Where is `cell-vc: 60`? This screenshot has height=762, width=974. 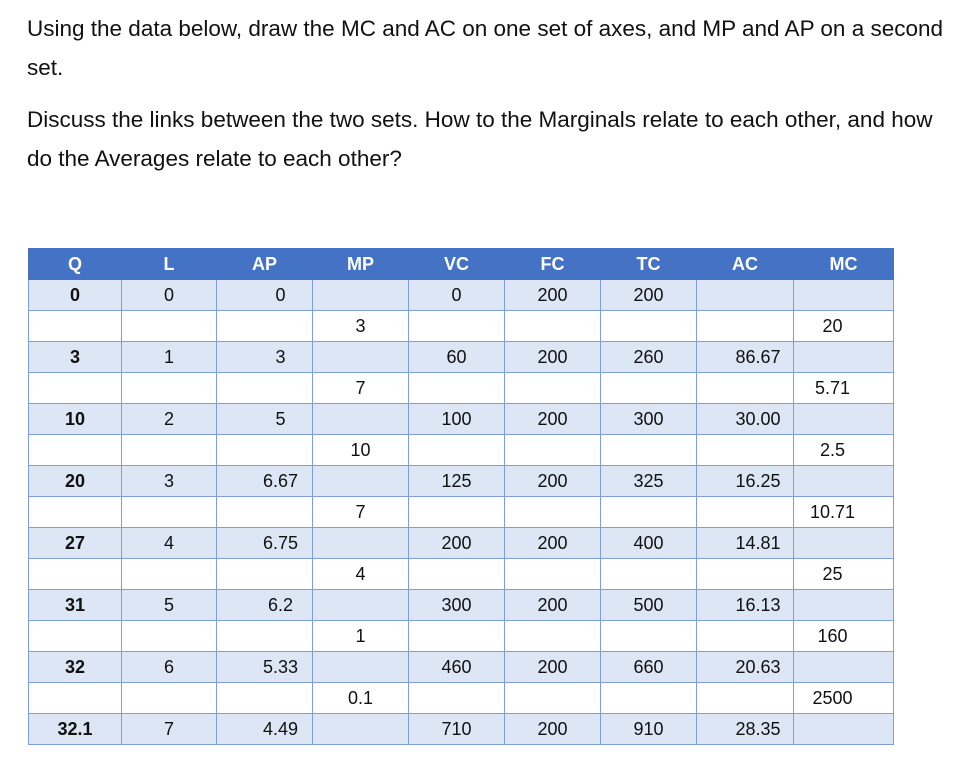 cell-vc: 60 is located at coordinates (456, 357).